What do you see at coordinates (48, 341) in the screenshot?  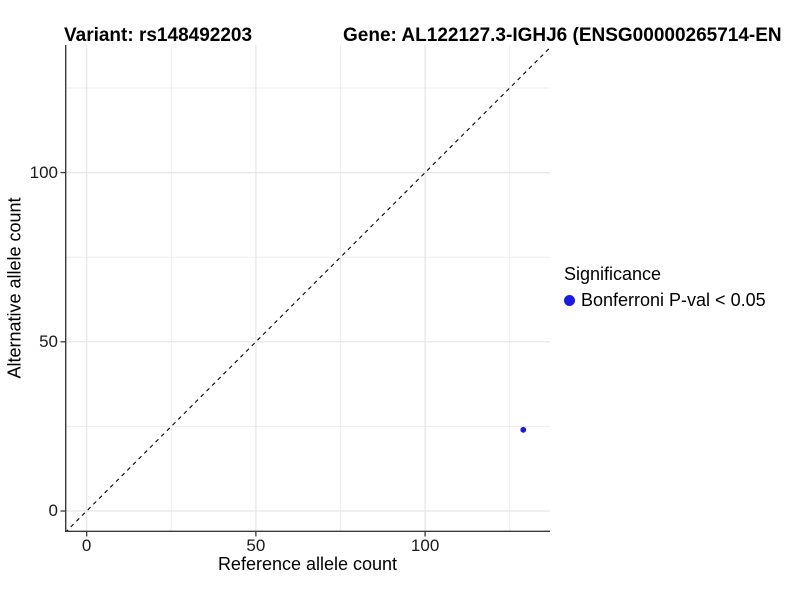 I see `y-tick-label: 50` at bounding box center [48, 341].